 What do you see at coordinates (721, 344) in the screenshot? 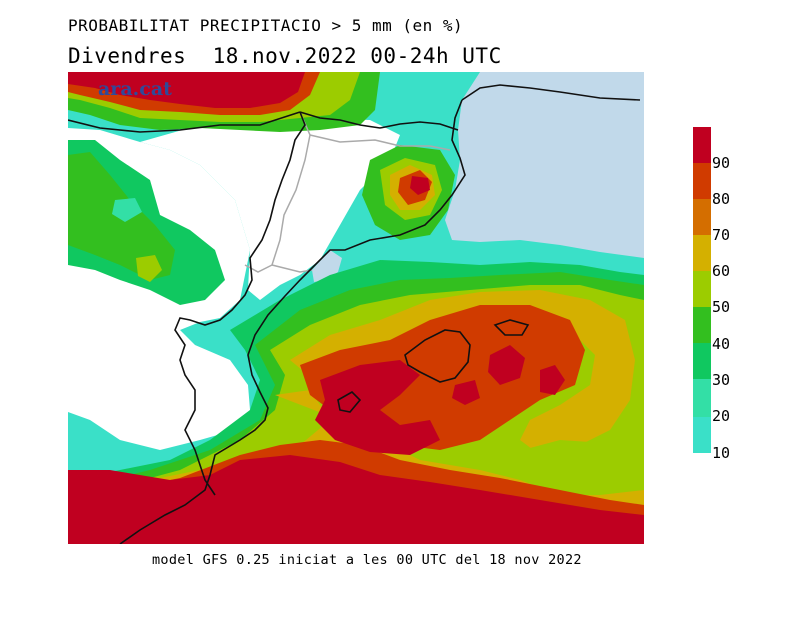
I see `legend-label-40: 40` at bounding box center [721, 344].